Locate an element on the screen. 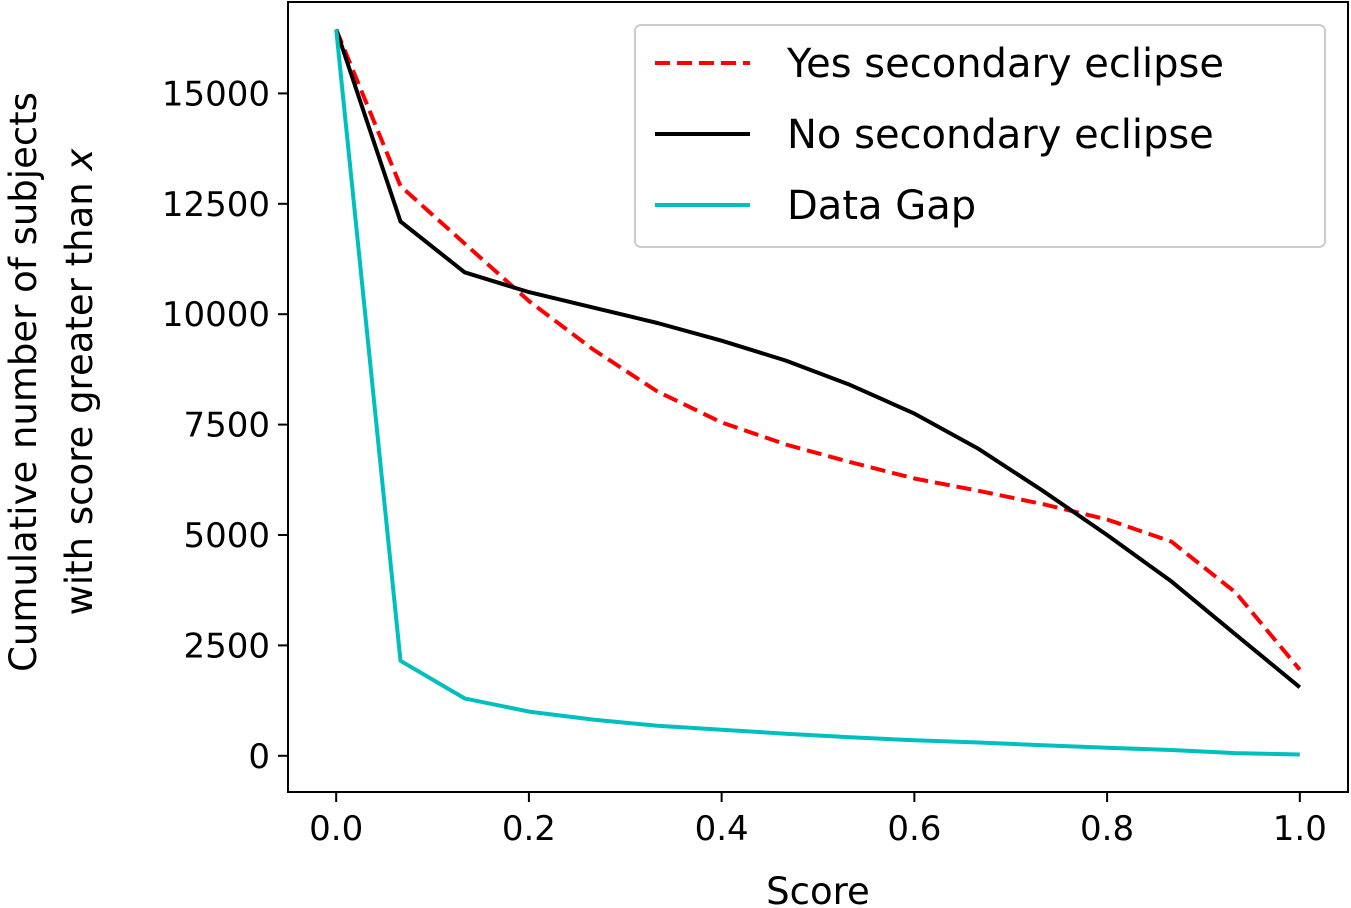 Image resolution: width=1351 pixels, height=908 pixels. legend-label: Data Gap is located at coordinates (881, 206).